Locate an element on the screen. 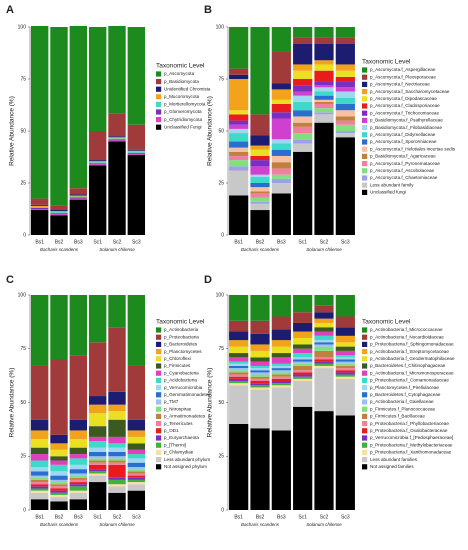 Image resolution: width=468 pixels, height=550 pixels. legend-label: p_Actinobacteria.f_Nocardioidaceae is located at coordinates (407, 336).